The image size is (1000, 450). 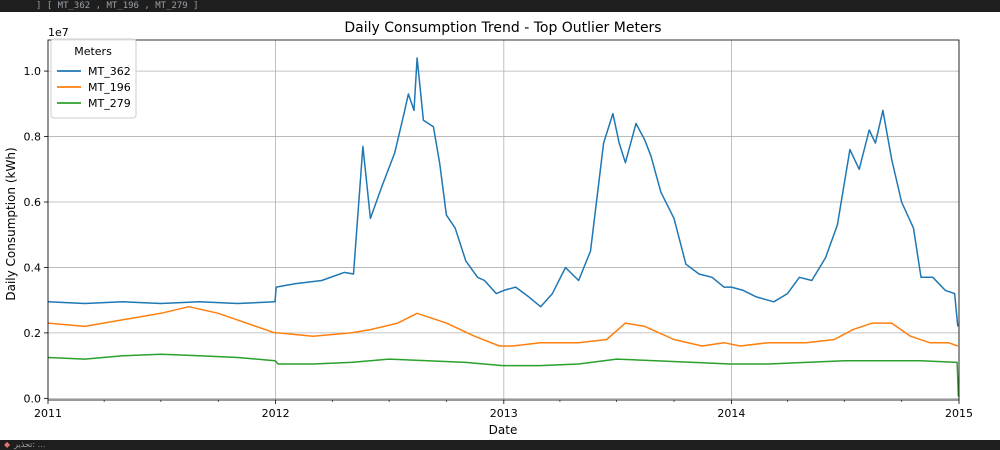 I want to click on warning-icon: ◆, so click(x=7, y=444).